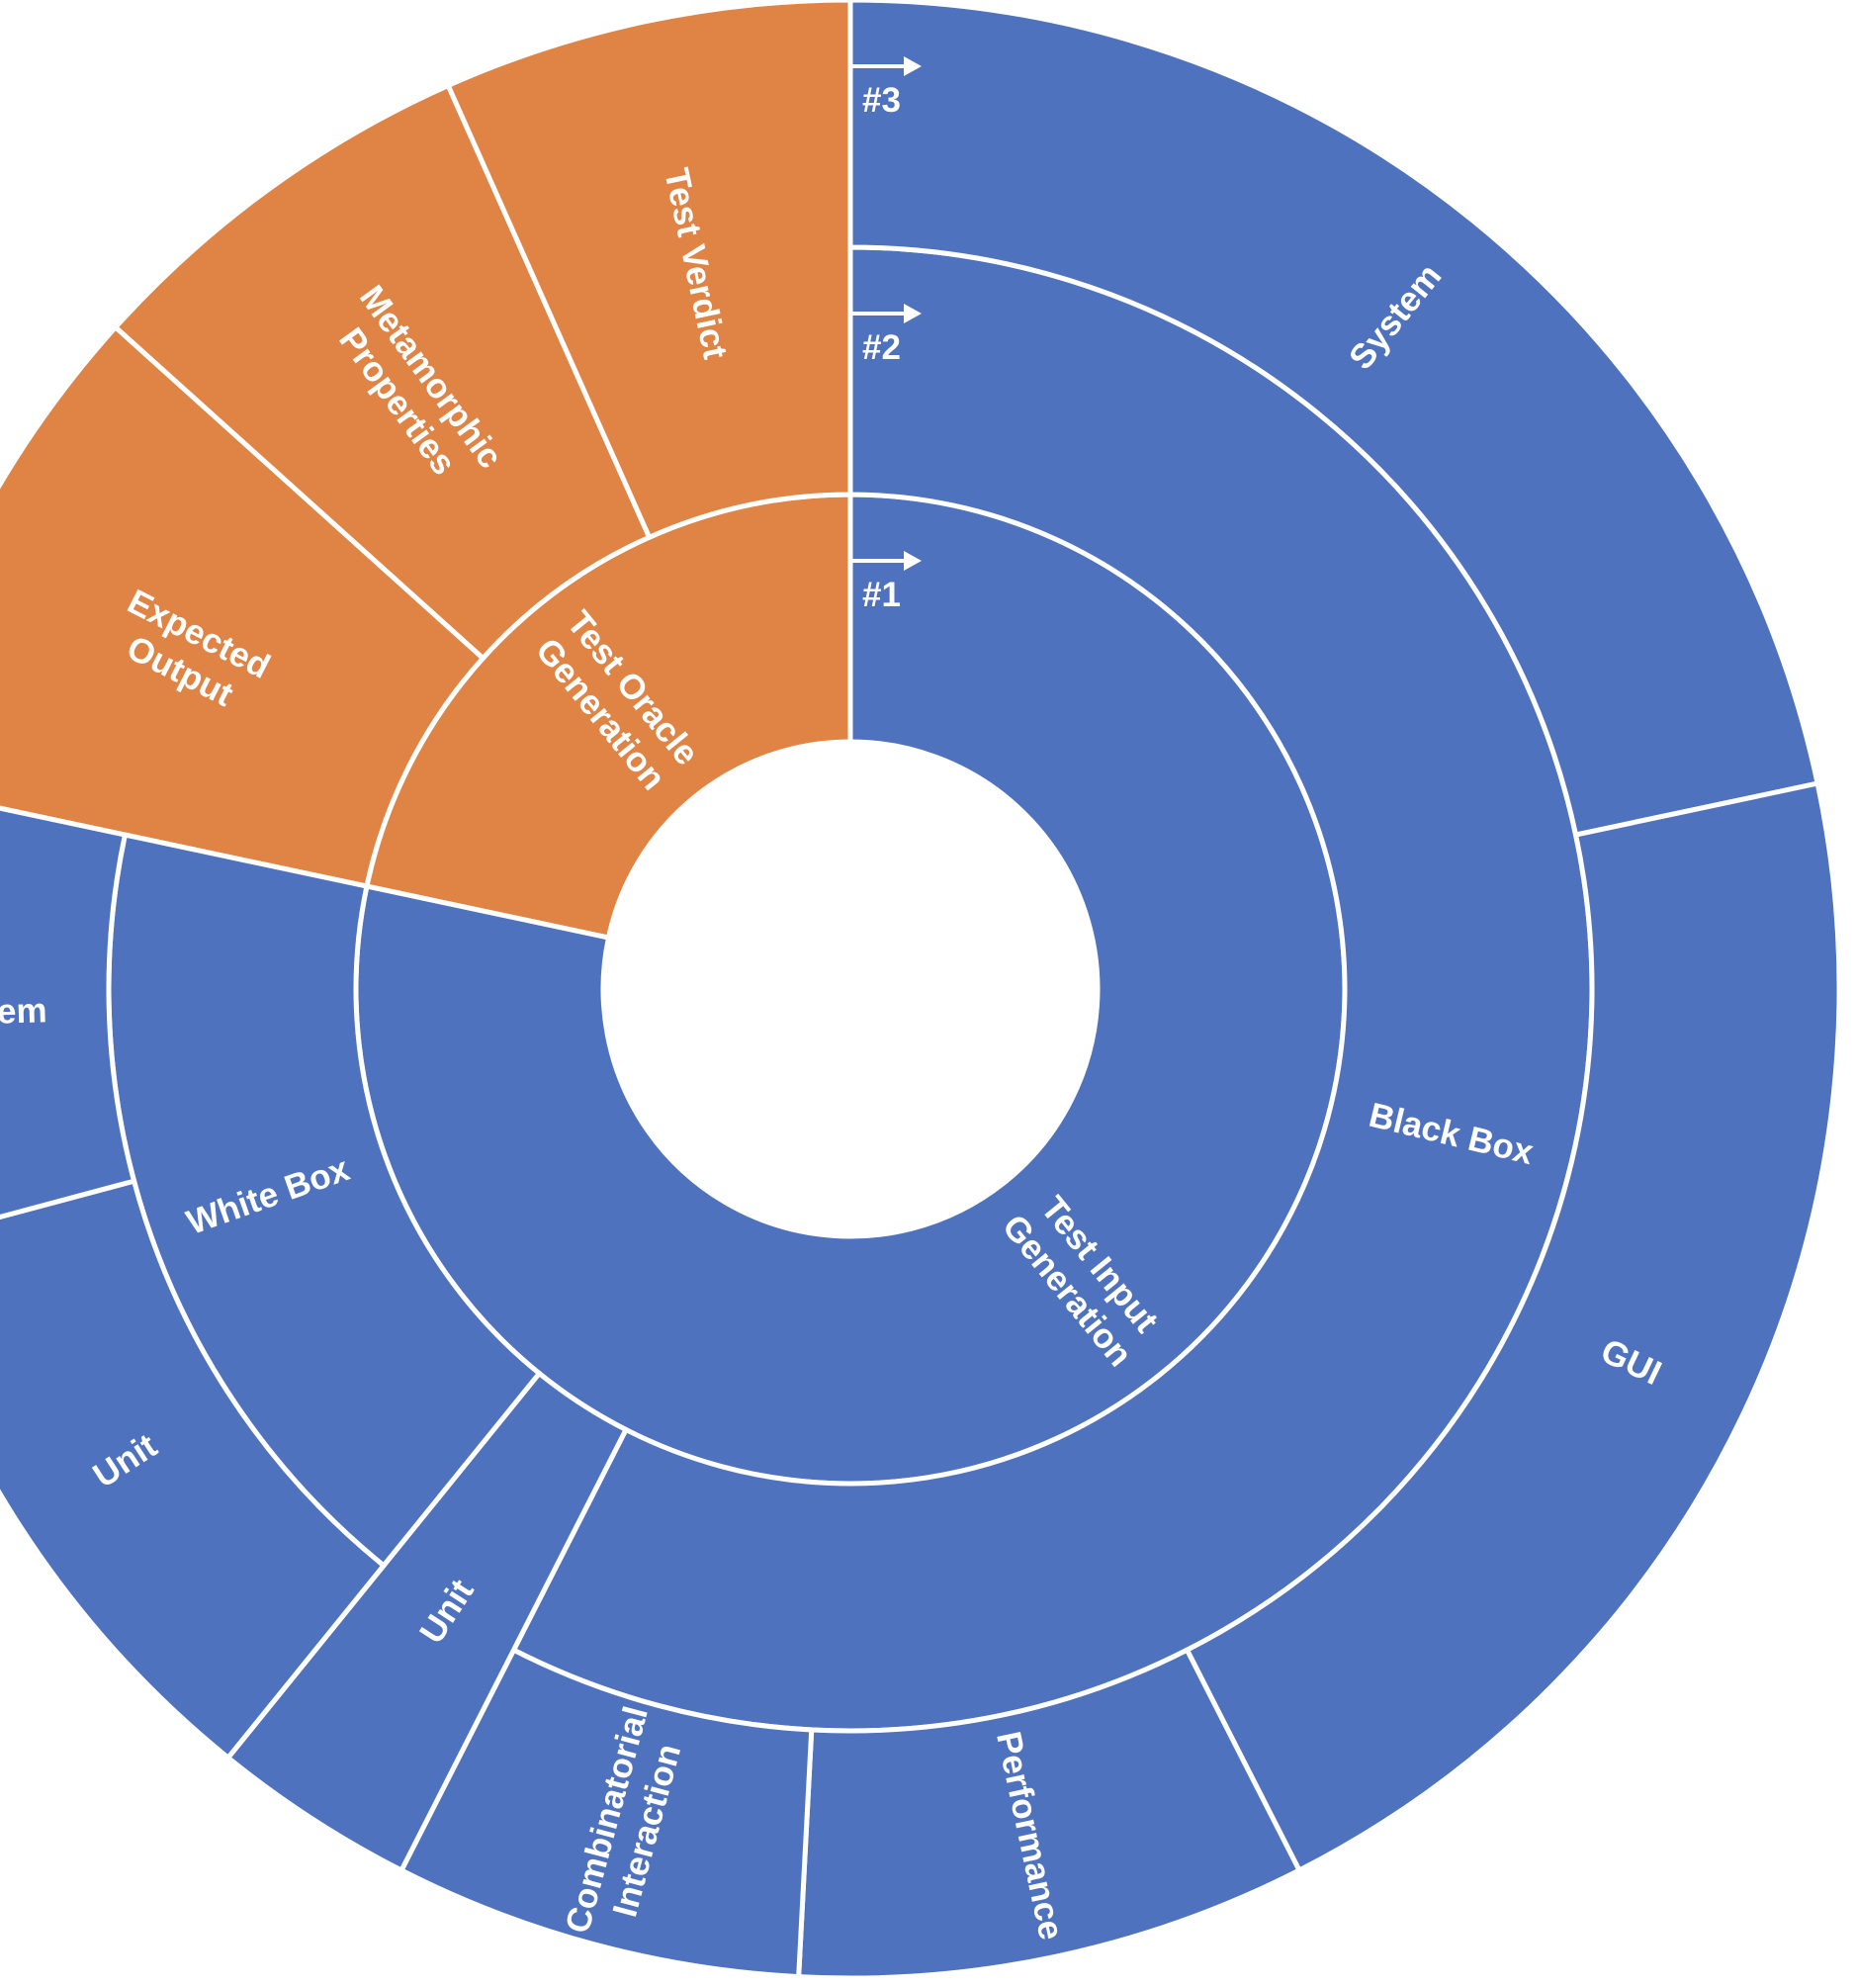  What do you see at coordinates (68, 1012) in the screenshot?
I see `segment-test-input-generation-white-box-system` at bounding box center [68, 1012].